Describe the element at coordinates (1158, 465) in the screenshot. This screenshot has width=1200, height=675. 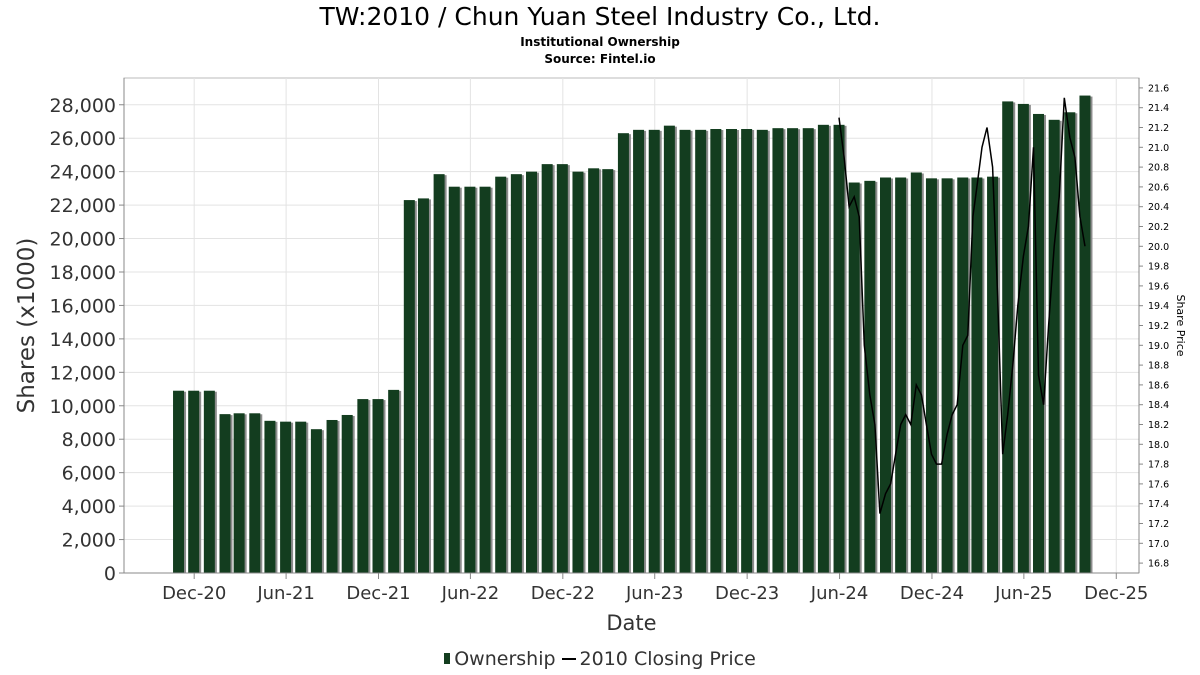
I see `y2-tick-label: 17.8` at that location.